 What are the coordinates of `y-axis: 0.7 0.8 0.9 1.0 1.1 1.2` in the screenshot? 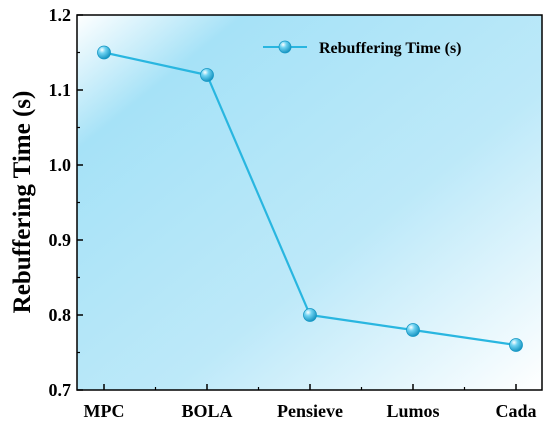 It's located at (66, 202).